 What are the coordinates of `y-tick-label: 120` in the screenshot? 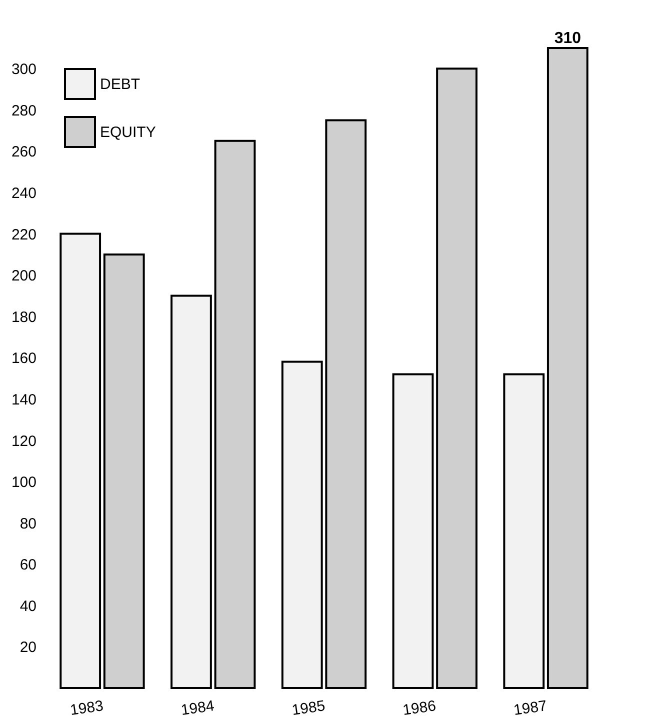 It's located at (23, 441).